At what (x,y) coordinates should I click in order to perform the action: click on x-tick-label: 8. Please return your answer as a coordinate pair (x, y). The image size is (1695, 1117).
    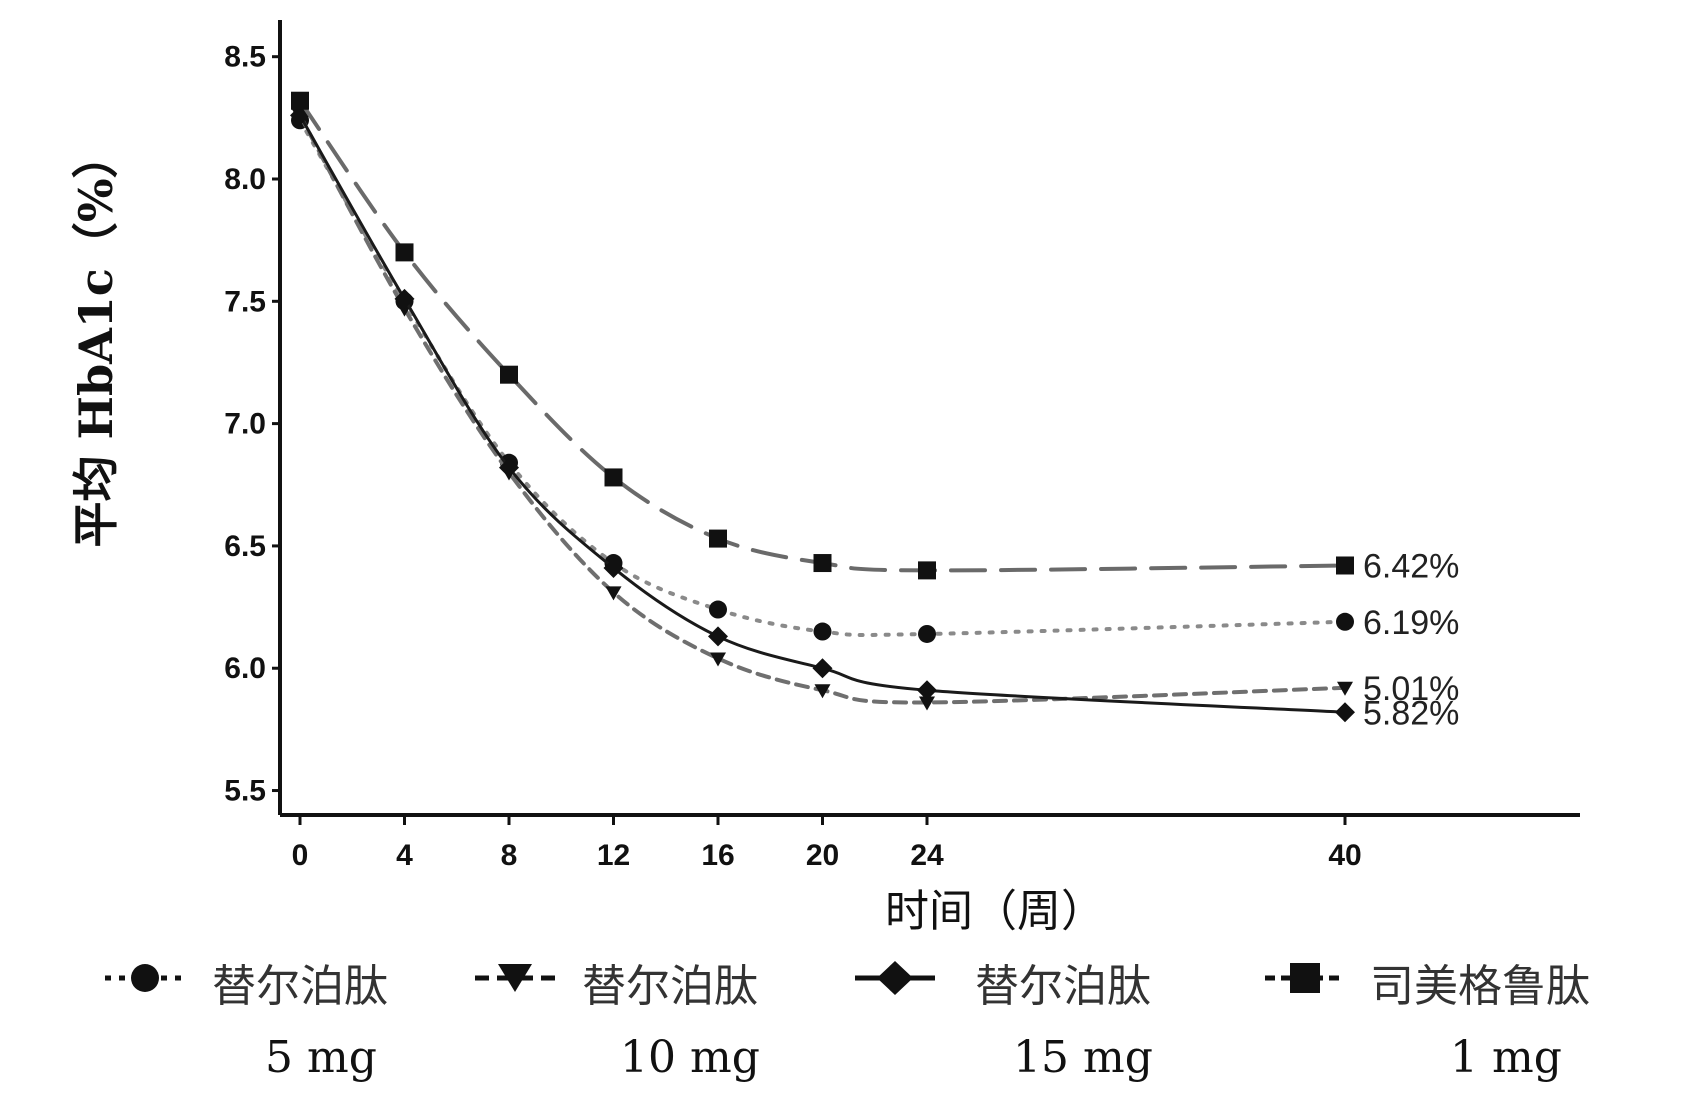
    Looking at the image, I should click on (509, 855).